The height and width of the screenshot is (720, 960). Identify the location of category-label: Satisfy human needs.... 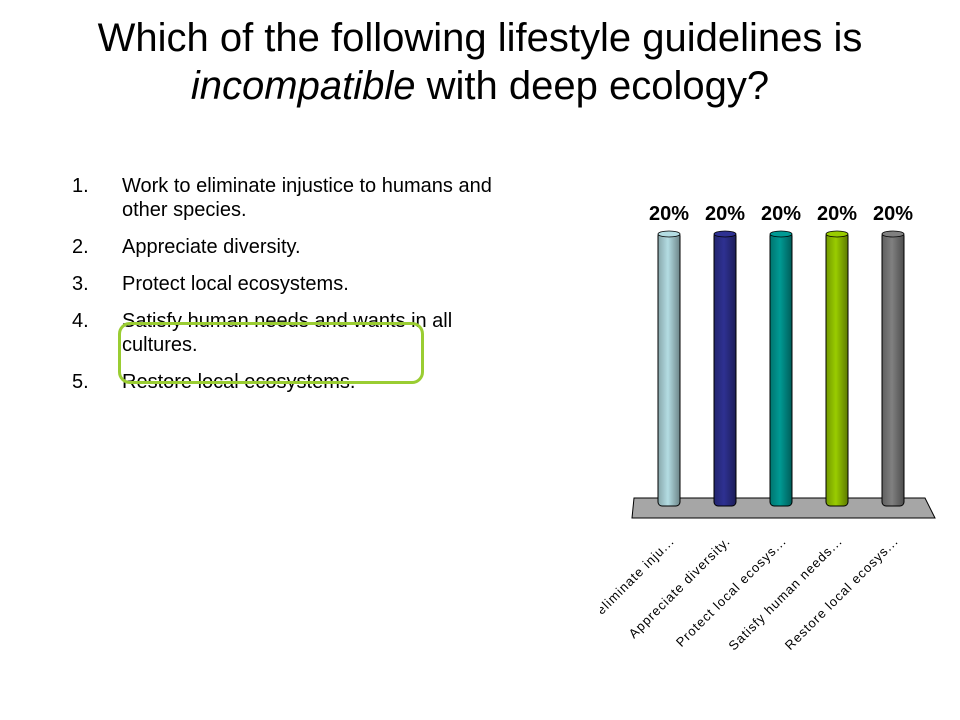
(785, 594).